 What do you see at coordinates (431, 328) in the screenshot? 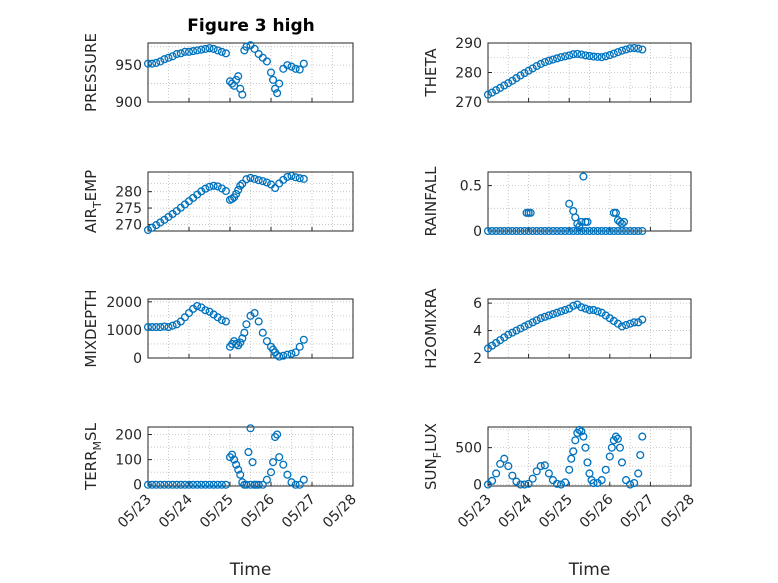
I see `y-axis-label: H2OMIXRA` at bounding box center [431, 328].